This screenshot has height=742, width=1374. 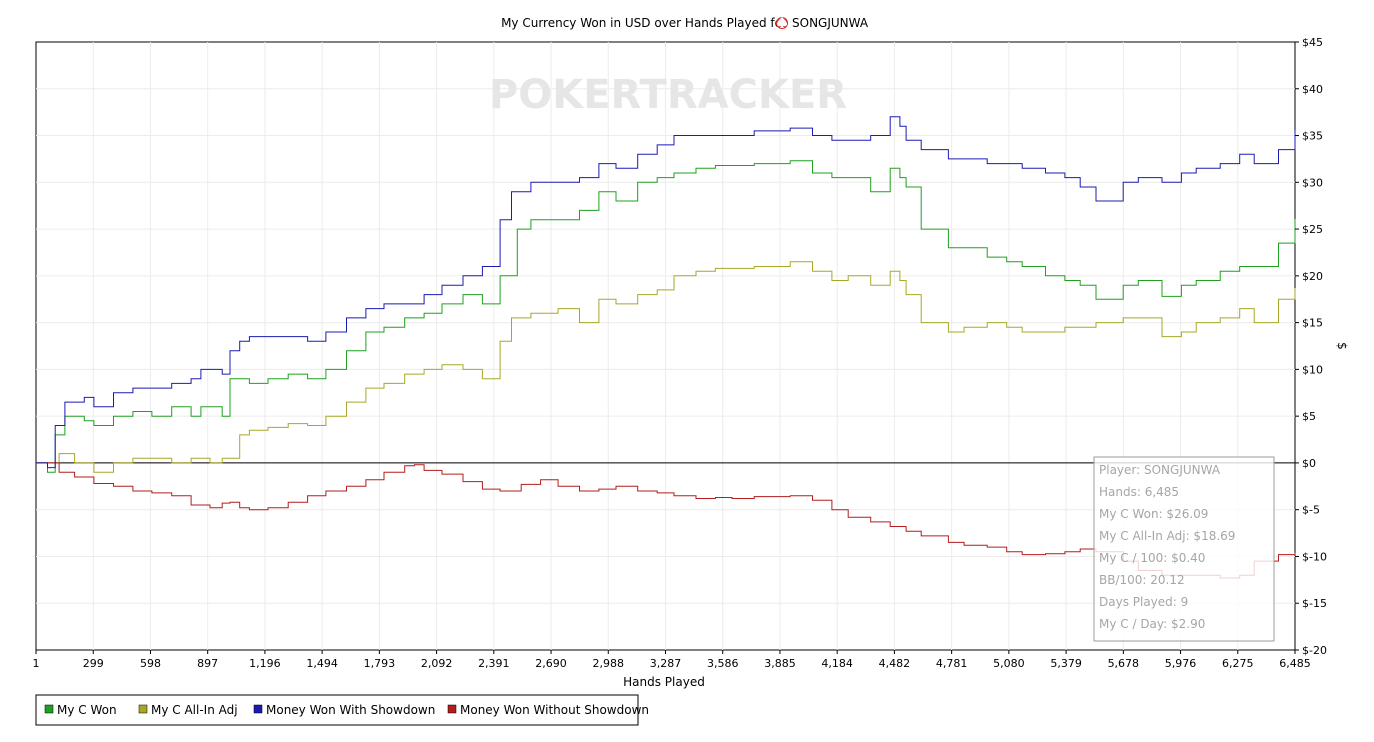 What do you see at coordinates (1153, 514) in the screenshot?
I see `tooltip-line: My C Won: $26.09` at bounding box center [1153, 514].